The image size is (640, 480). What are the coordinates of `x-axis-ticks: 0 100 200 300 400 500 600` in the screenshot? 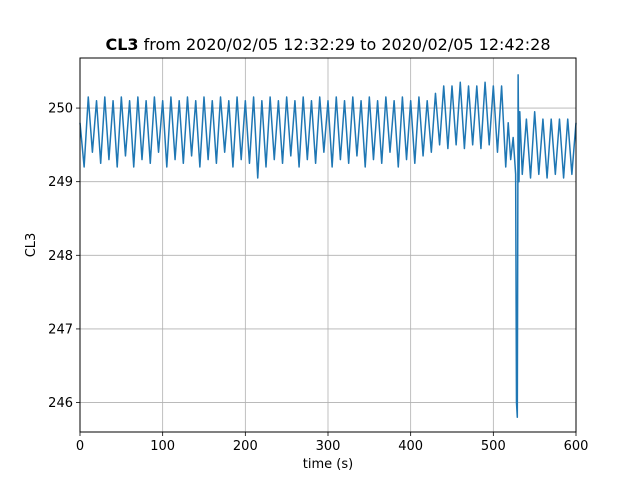 It's located at (332, 443).